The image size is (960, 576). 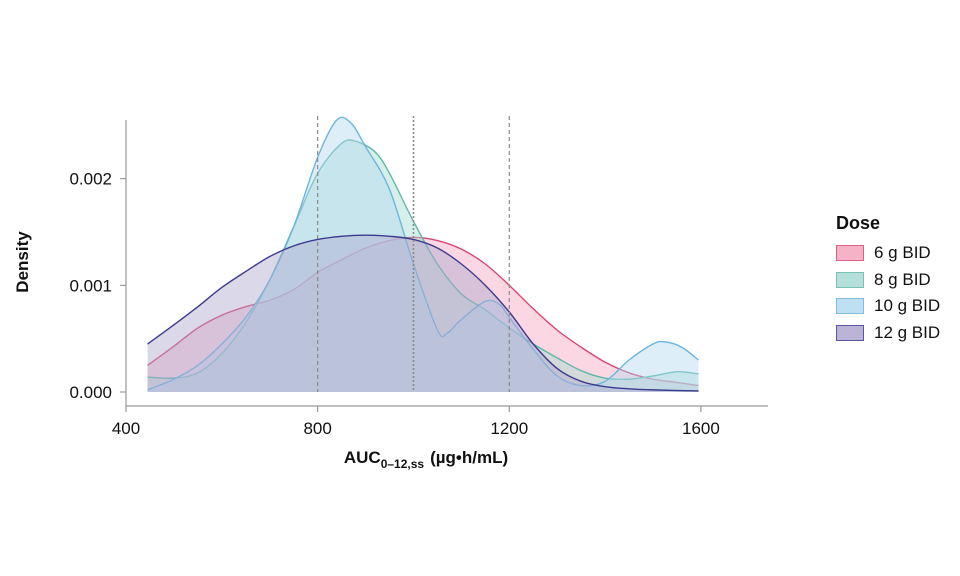 What do you see at coordinates (317, 428) in the screenshot?
I see `x-tick-label: 800` at bounding box center [317, 428].